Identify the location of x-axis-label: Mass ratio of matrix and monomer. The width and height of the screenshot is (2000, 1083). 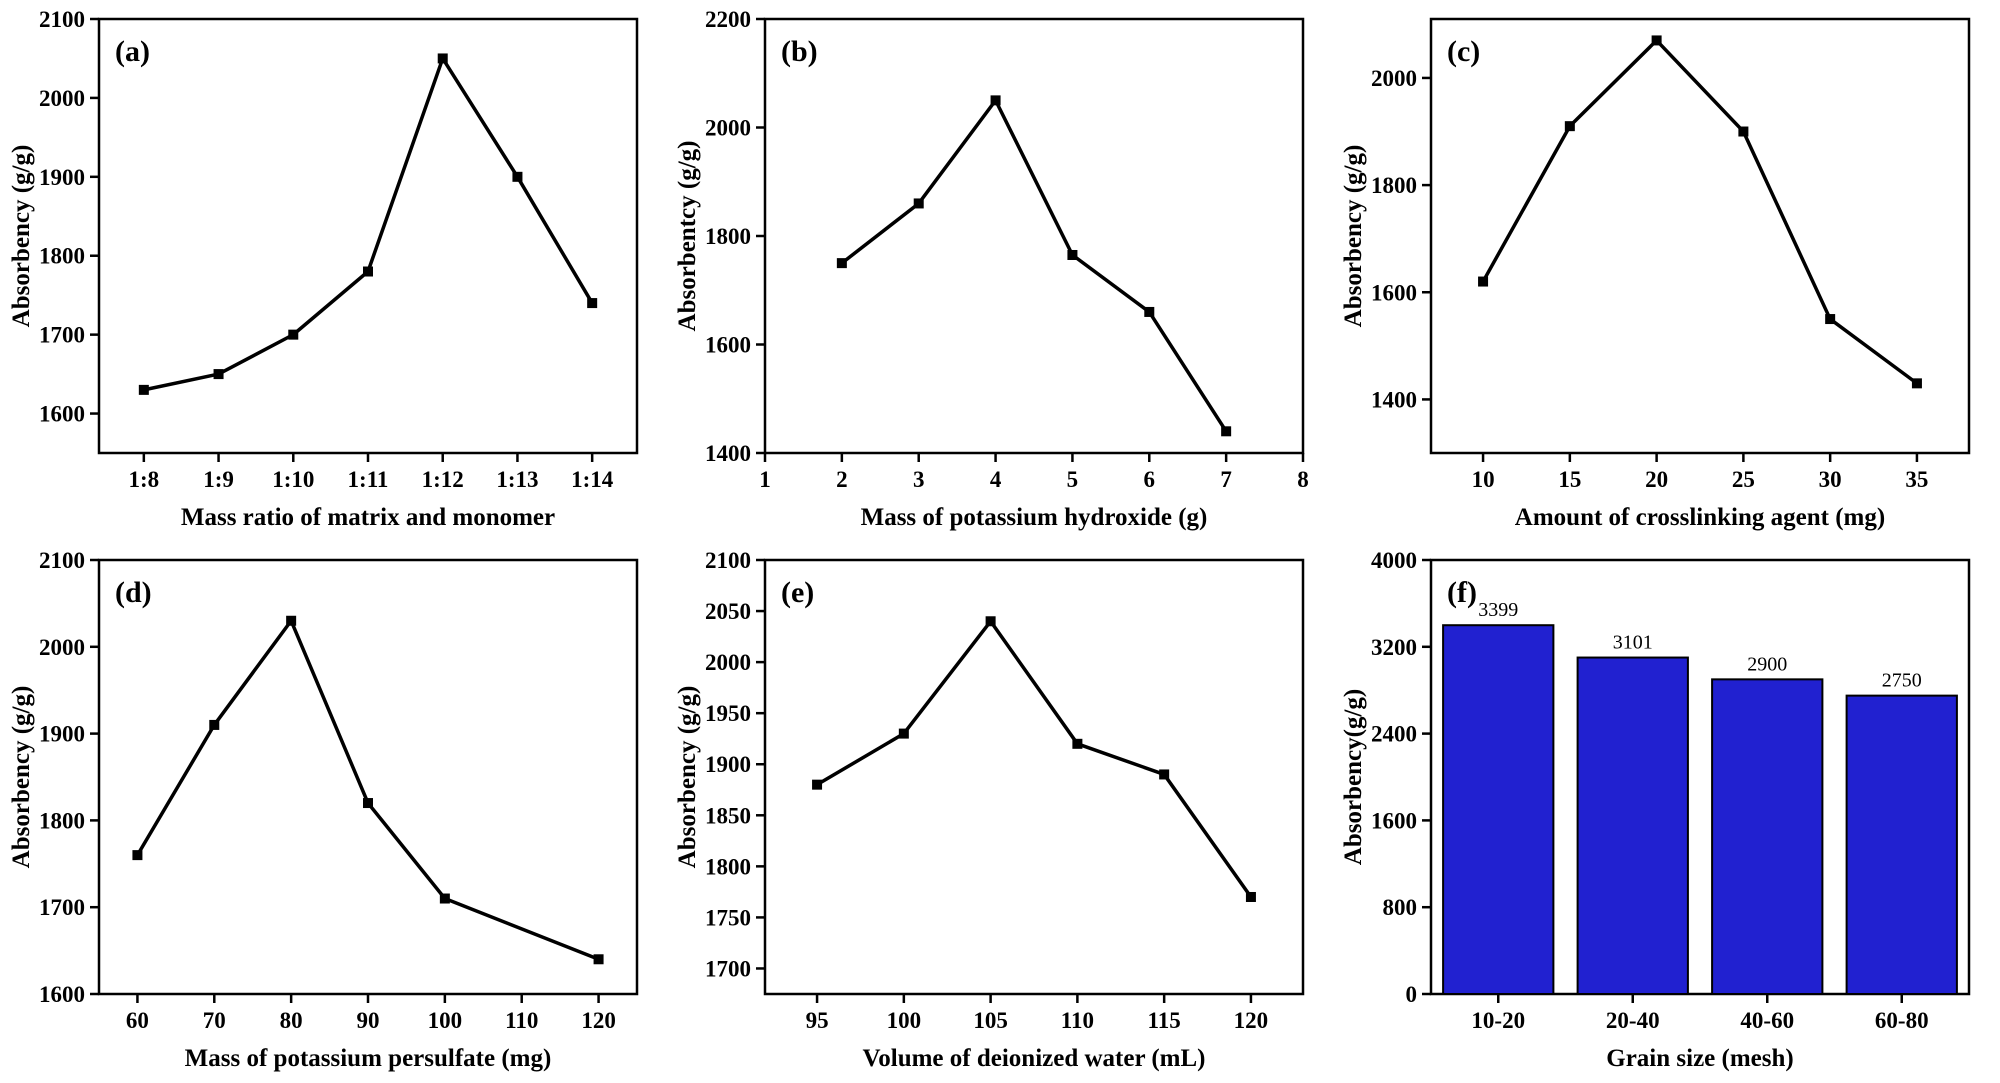
(368, 517).